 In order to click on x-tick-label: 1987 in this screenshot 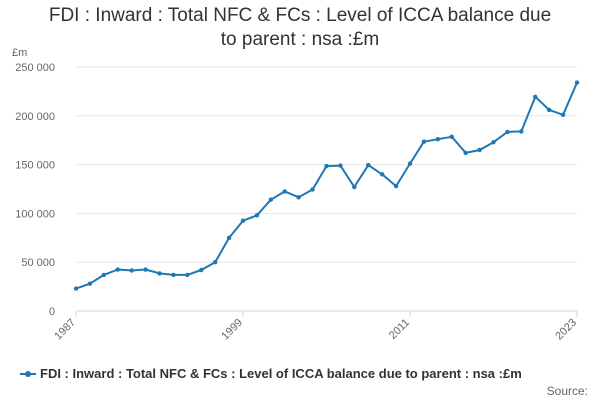, I will do `click(65, 330)`.